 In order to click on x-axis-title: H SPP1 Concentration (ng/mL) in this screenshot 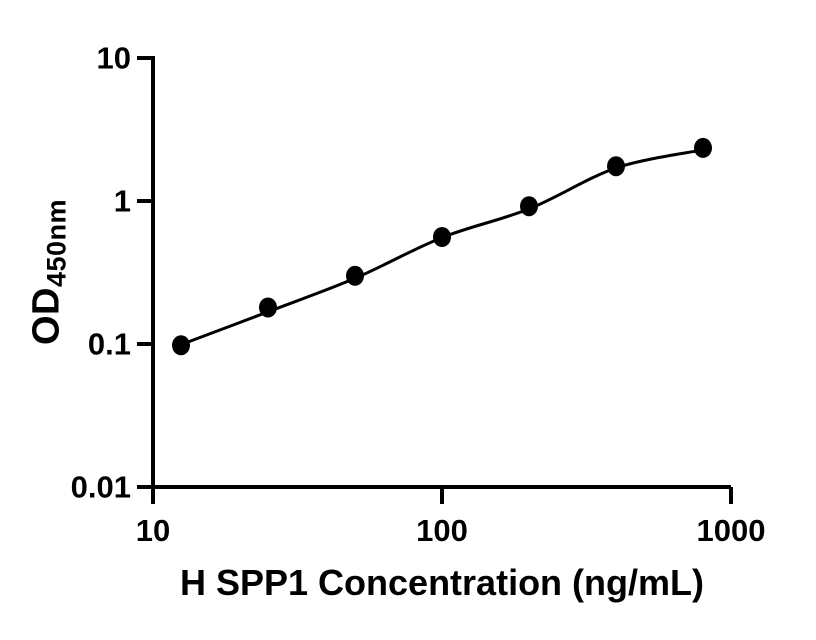, I will do `click(442, 582)`.